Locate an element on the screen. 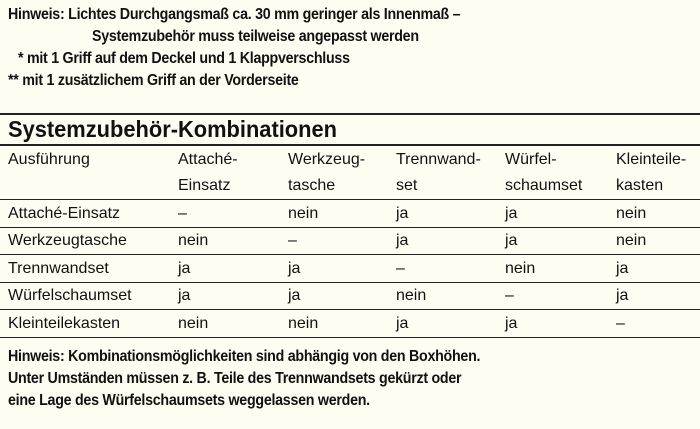  column-header: kasten is located at coordinates (640, 185).